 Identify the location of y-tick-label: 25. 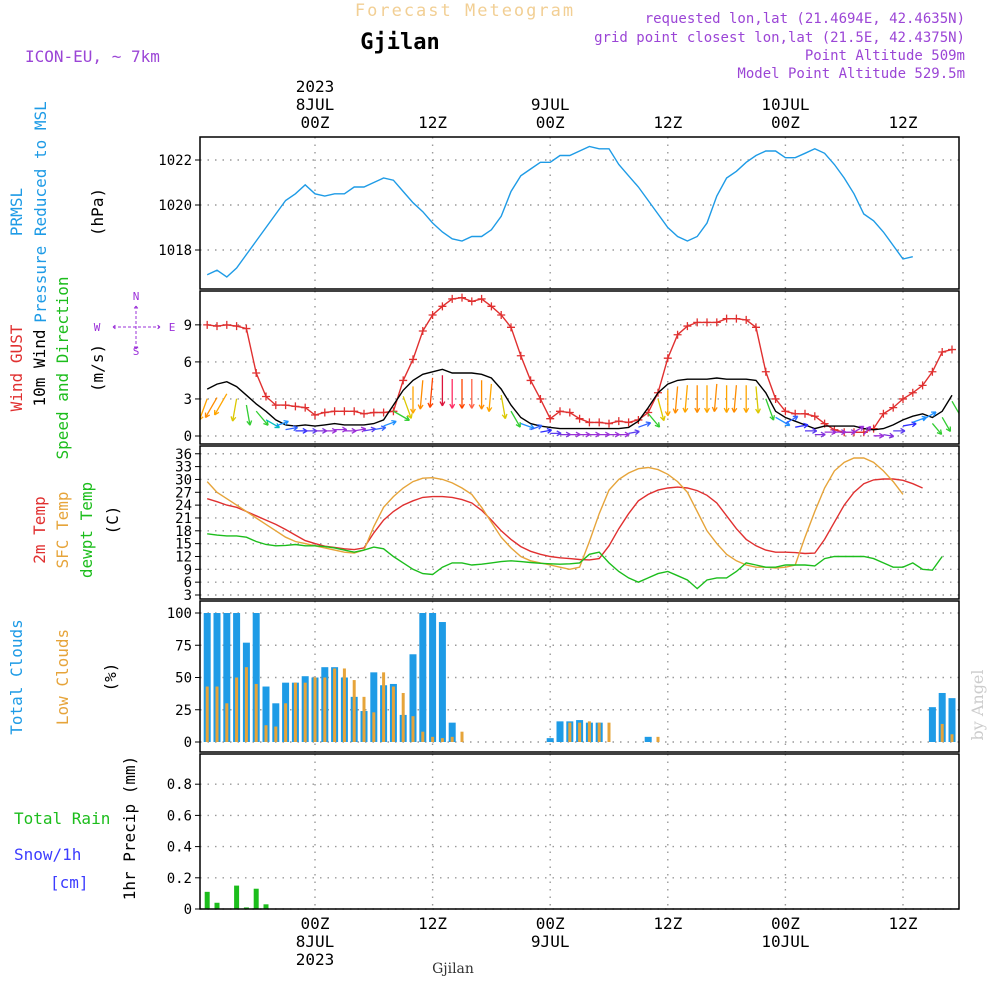
(183, 711).